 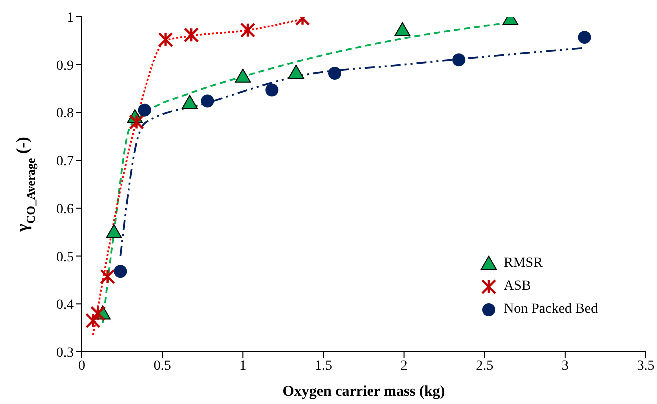 What do you see at coordinates (243, 366) in the screenshot?
I see `x-tick-label: 1` at bounding box center [243, 366].